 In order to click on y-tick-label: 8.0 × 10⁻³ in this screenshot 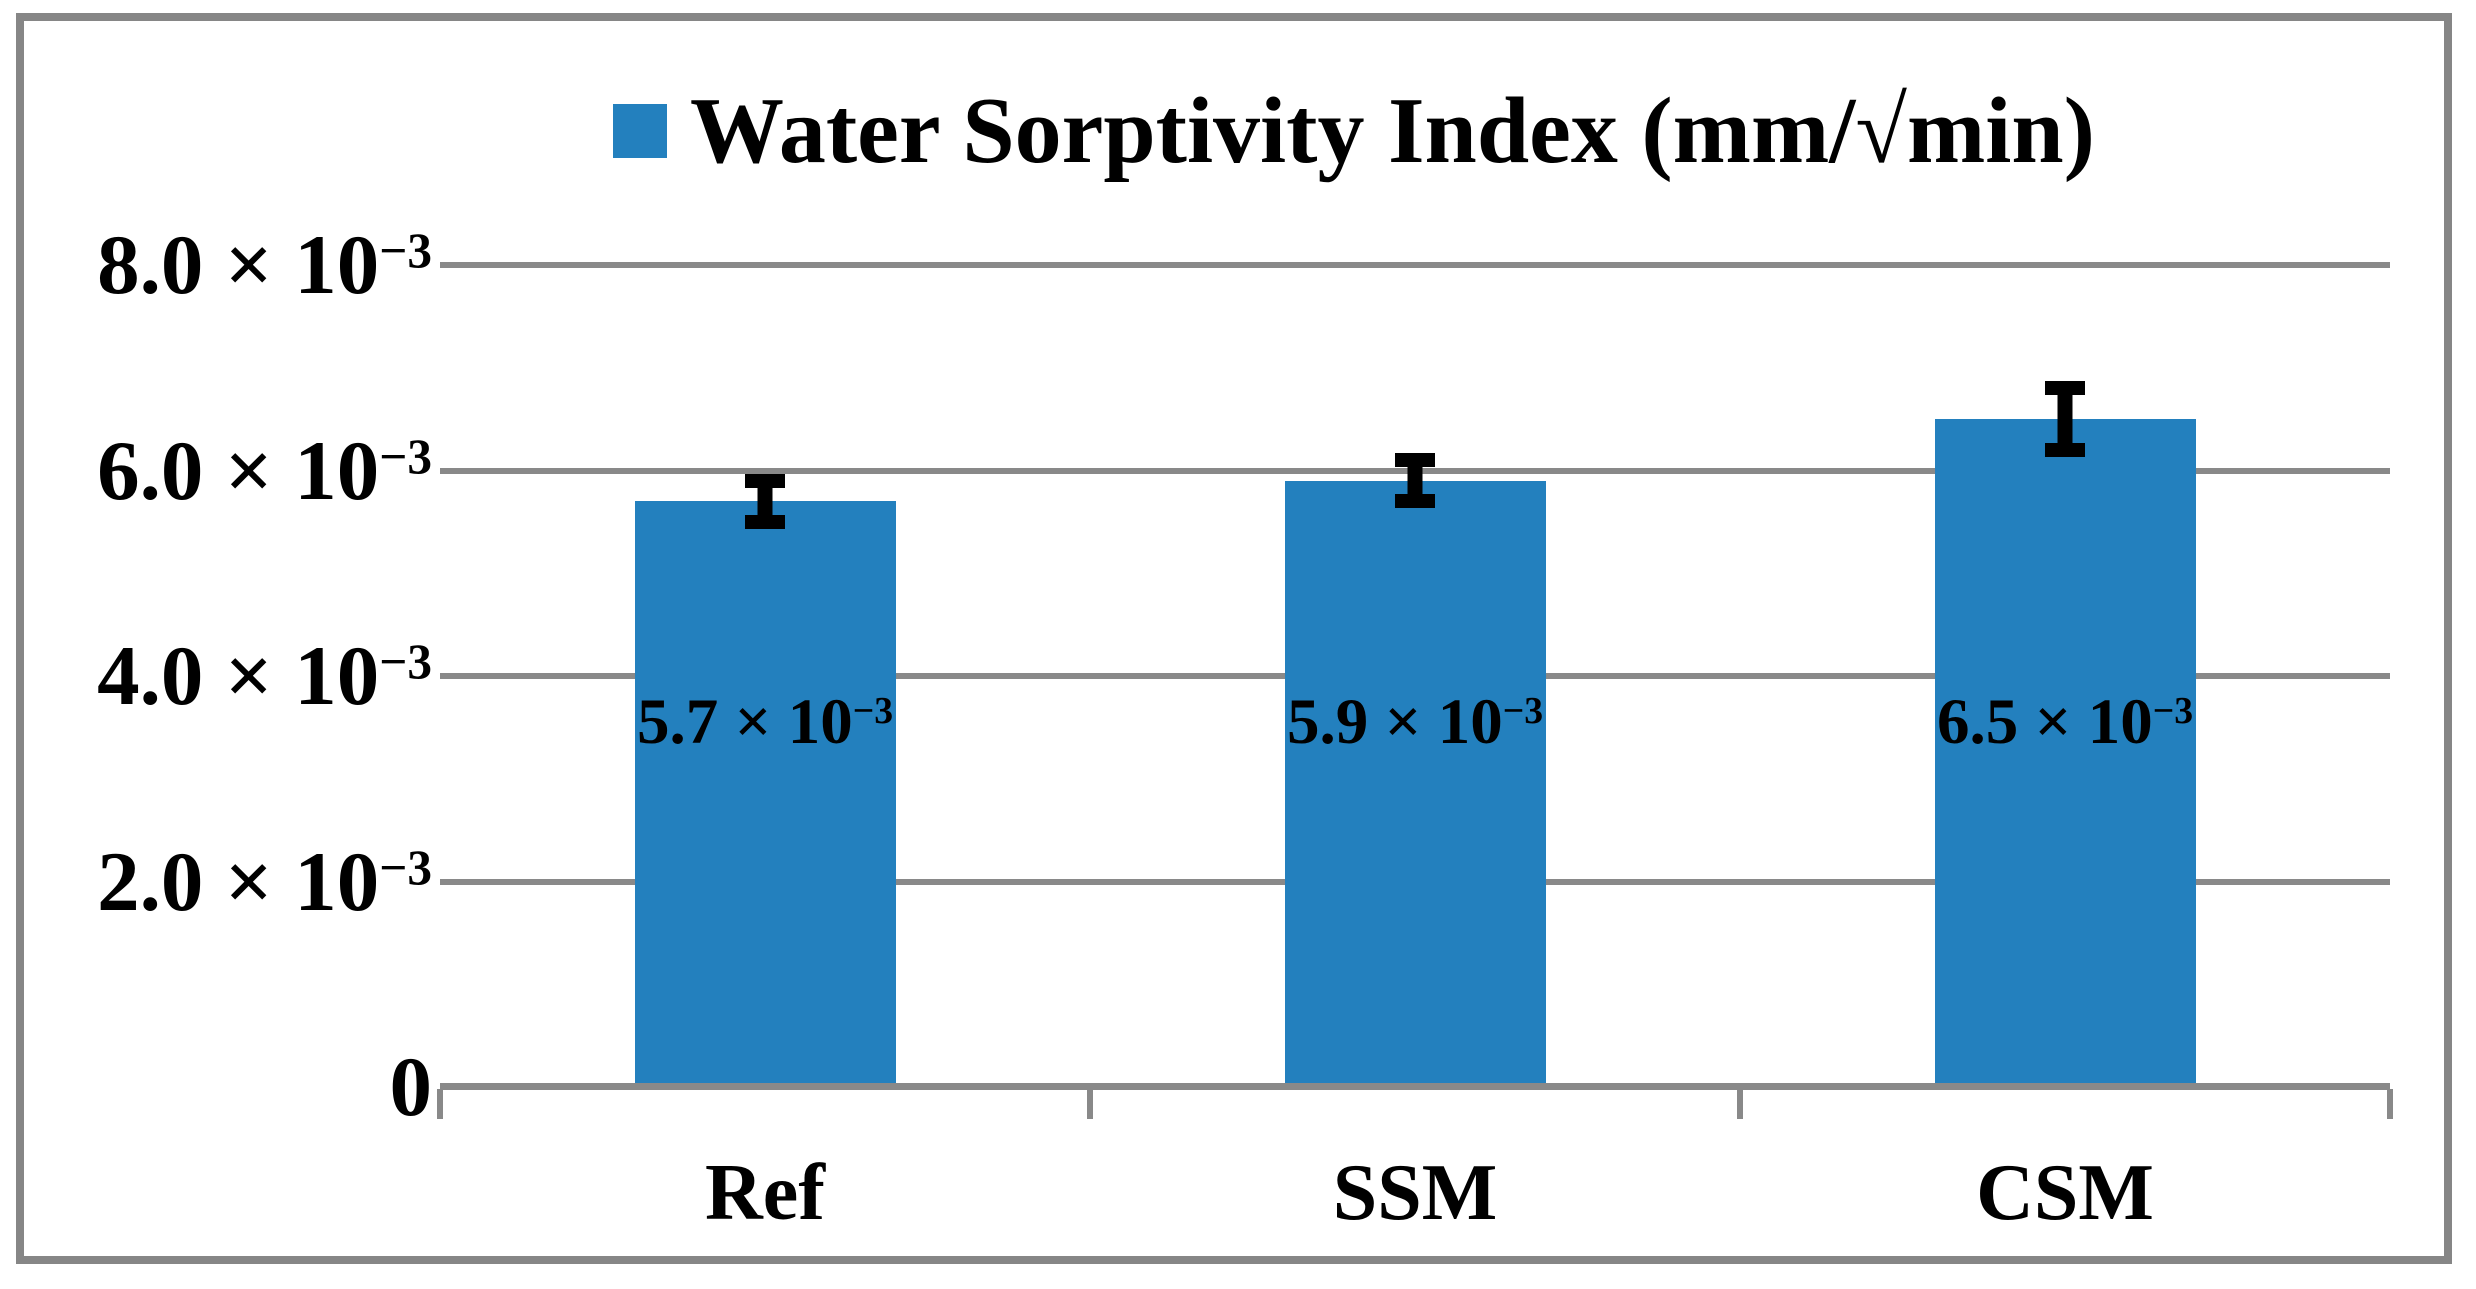, I will do `click(264, 265)`.